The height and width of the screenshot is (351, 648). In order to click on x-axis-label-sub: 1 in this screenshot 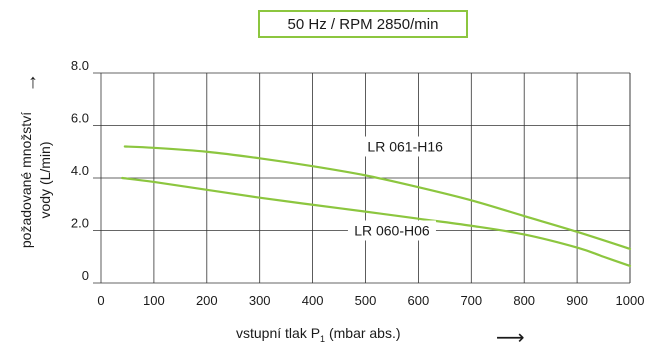, I will do `click(323, 338)`.